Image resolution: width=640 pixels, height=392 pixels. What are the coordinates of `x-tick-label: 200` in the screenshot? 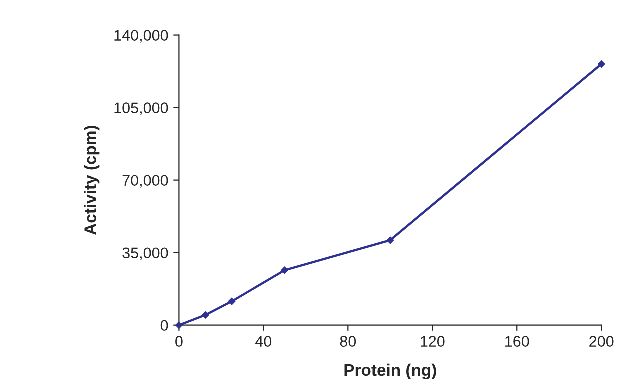 It's located at (602, 341).